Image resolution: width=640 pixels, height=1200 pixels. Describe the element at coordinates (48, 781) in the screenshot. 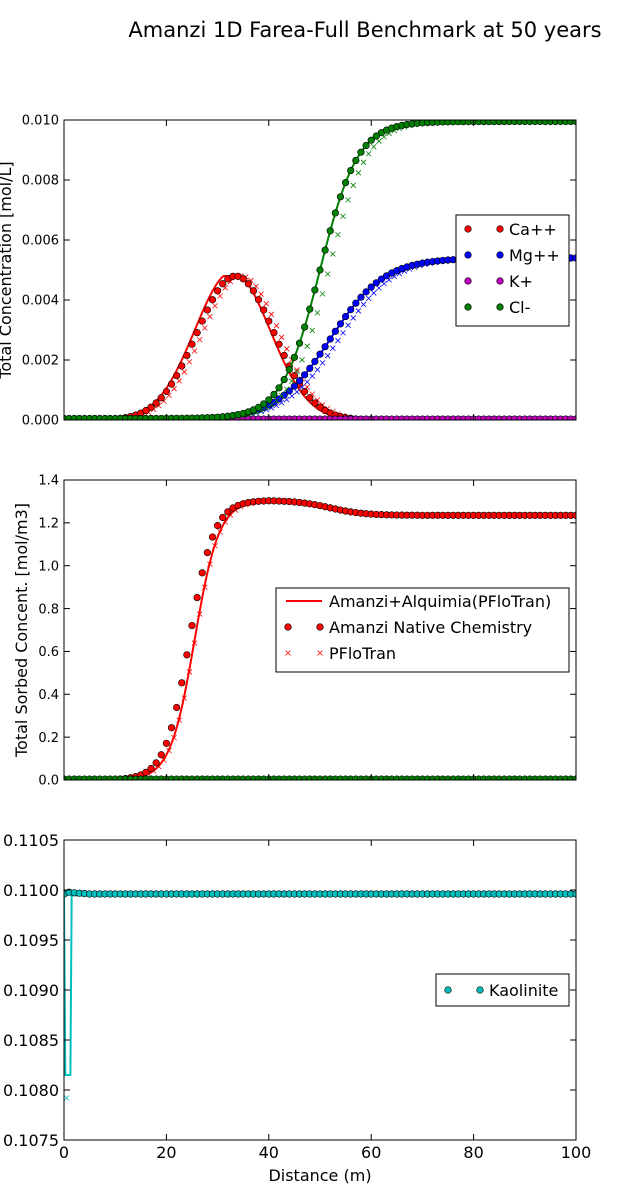

I see `y-tick-label: 0.0` at that location.